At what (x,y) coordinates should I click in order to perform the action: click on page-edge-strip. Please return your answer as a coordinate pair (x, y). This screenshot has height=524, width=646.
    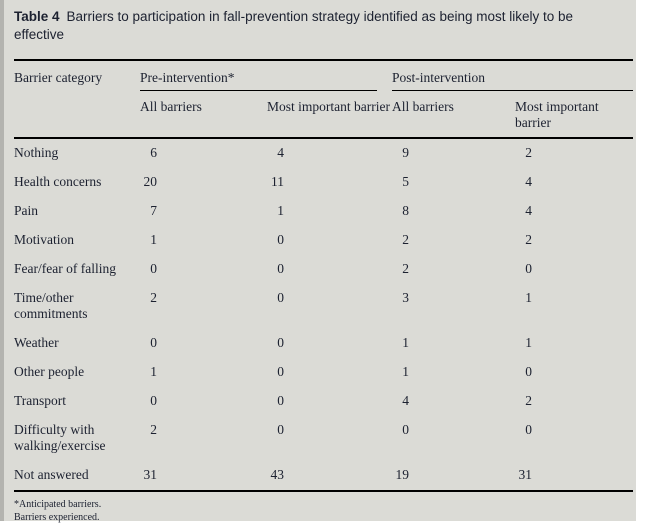
    Looking at the image, I should click on (2, 260).